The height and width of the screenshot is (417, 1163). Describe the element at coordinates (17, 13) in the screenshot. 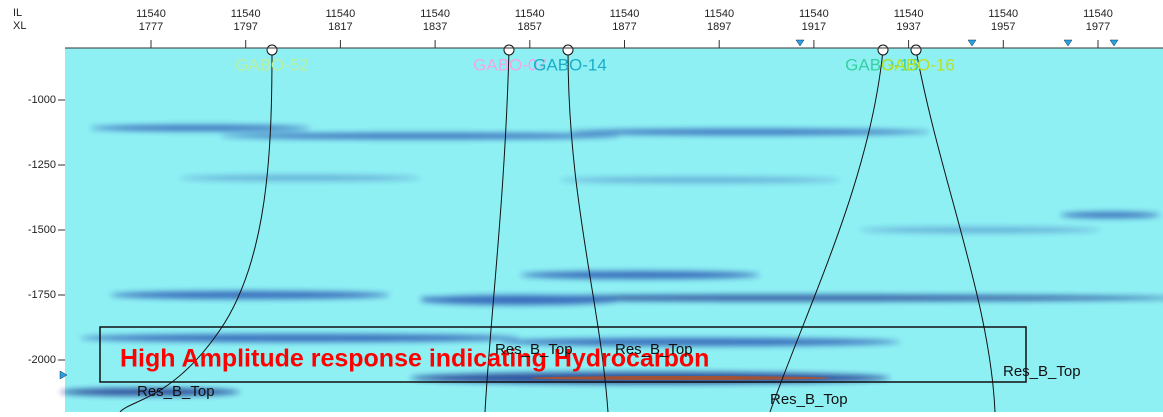

I see `il-row-name: IL` at that location.